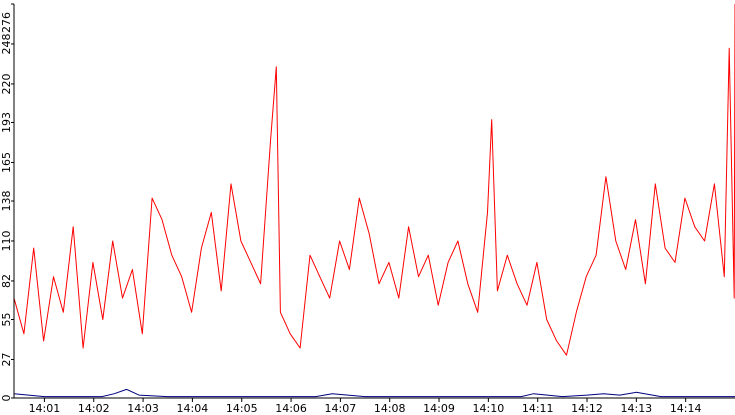  What do you see at coordinates (538, 408) in the screenshot?
I see `x-tick-label: 14:11` at bounding box center [538, 408].